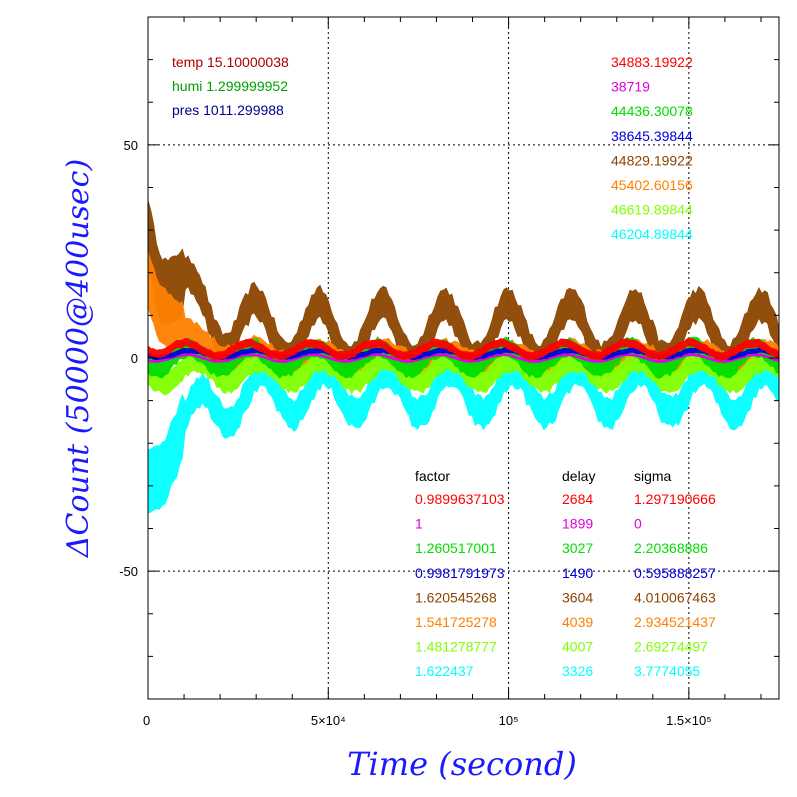 The height and width of the screenshot is (797, 797). What do you see at coordinates (456, 647) in the screenshot?
I see `stats-cell: 1.481278777` at bounding box center [456, 647].